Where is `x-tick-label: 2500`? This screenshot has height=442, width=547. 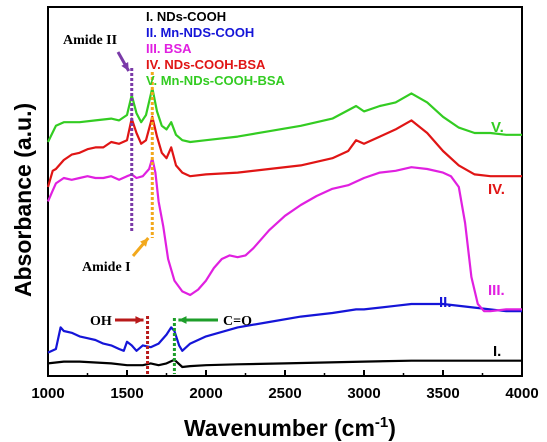
x-tick-label: 2500 is located at coordinates (284, 393).